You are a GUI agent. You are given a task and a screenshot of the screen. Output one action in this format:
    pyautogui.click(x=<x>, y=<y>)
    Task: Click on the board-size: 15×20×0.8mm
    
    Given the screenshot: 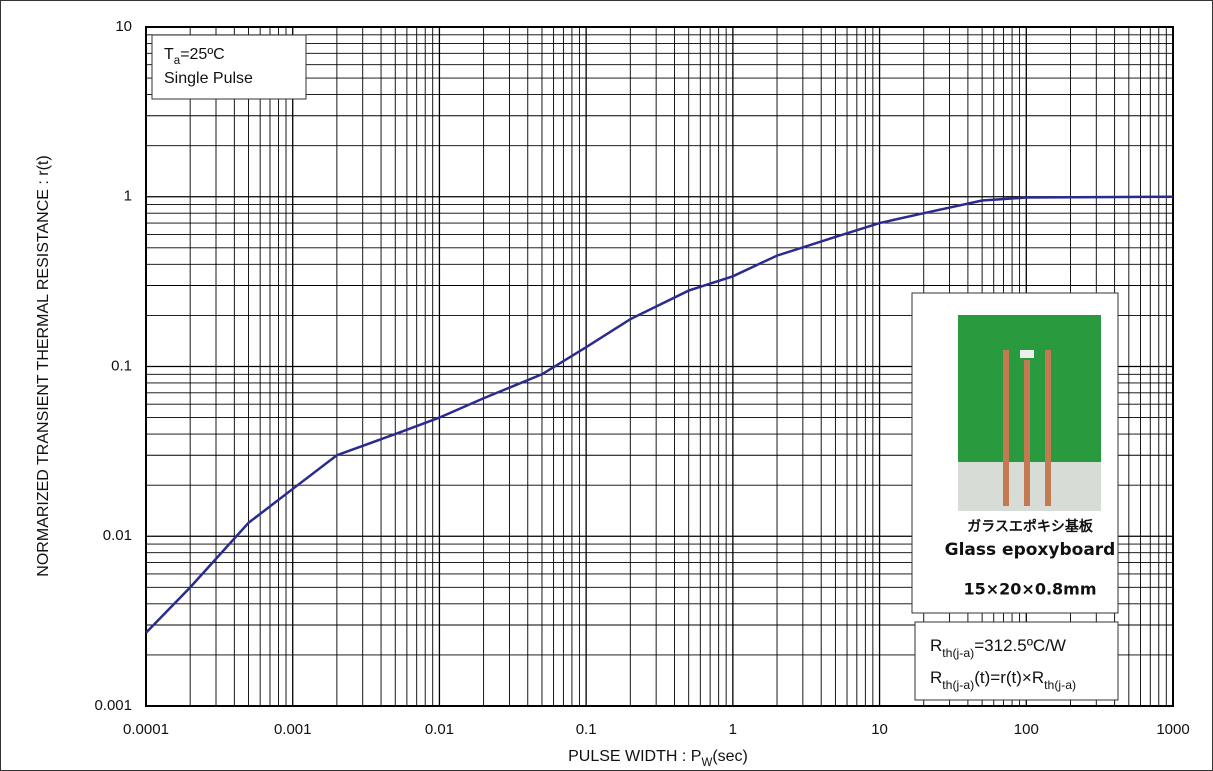 What is the action you would take?
    pyautogui.click(x=1029, y=589)
    